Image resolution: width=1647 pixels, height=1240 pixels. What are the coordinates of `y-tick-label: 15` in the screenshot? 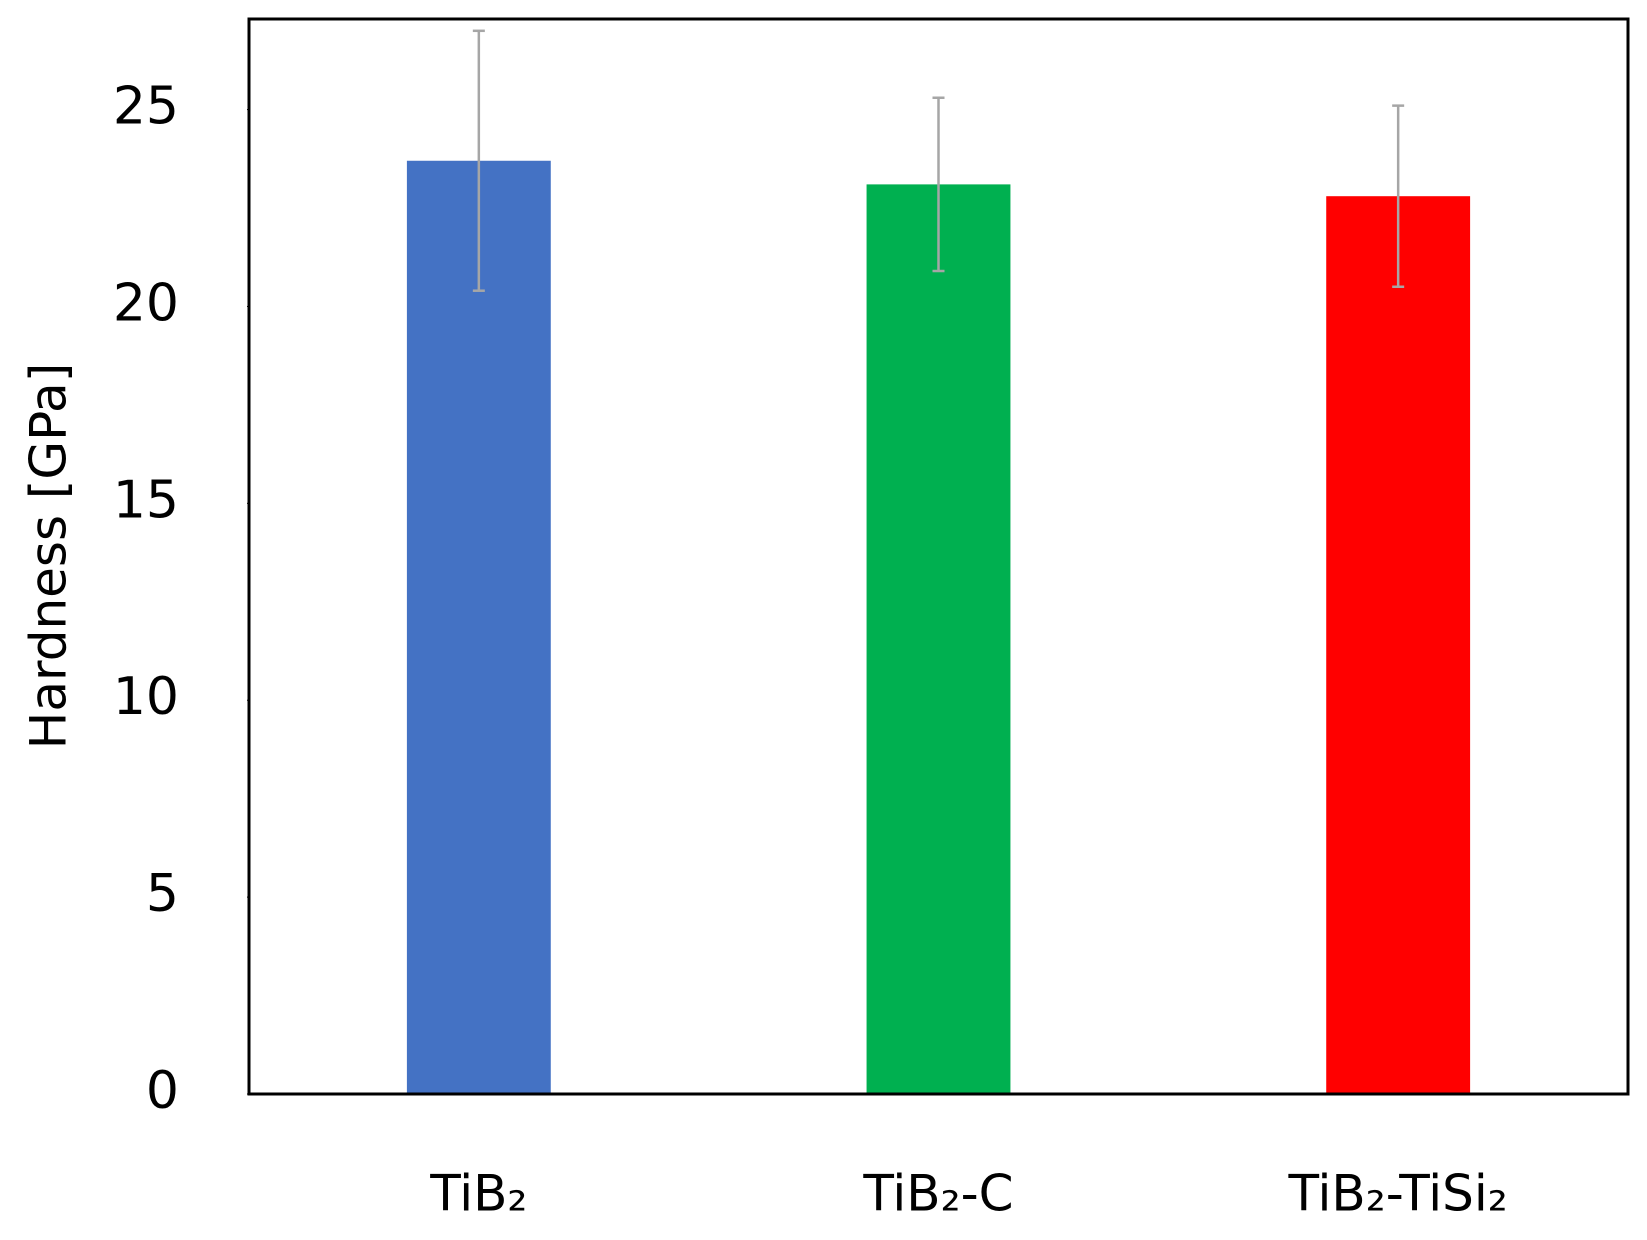 It's located at (146, 500).